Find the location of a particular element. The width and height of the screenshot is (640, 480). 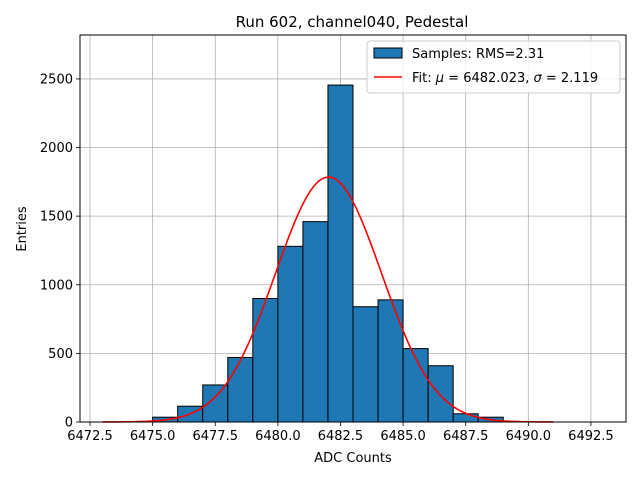

y-axis-label: Entries is located at coordinates (22, 229).